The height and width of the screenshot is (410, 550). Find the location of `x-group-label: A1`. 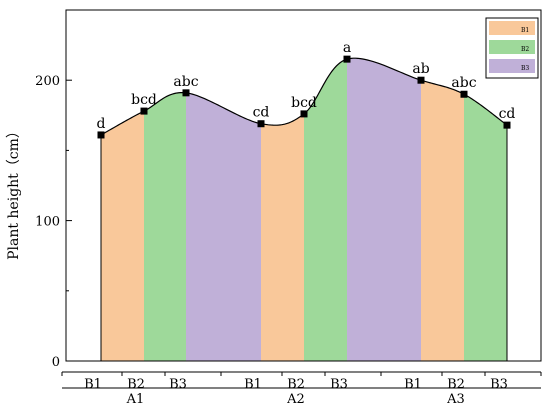

x-group-label: A1 is located at coordinates (135, 399).